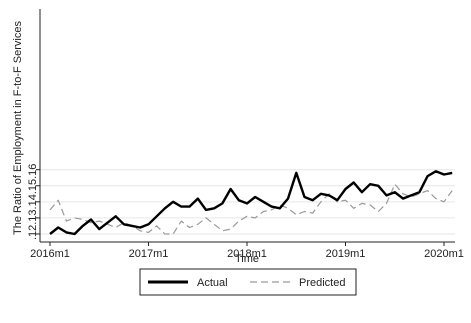 The width and height of the screenshot is (471, 323). I want to click on legend-actual-label: Actual, so click(212, 283).